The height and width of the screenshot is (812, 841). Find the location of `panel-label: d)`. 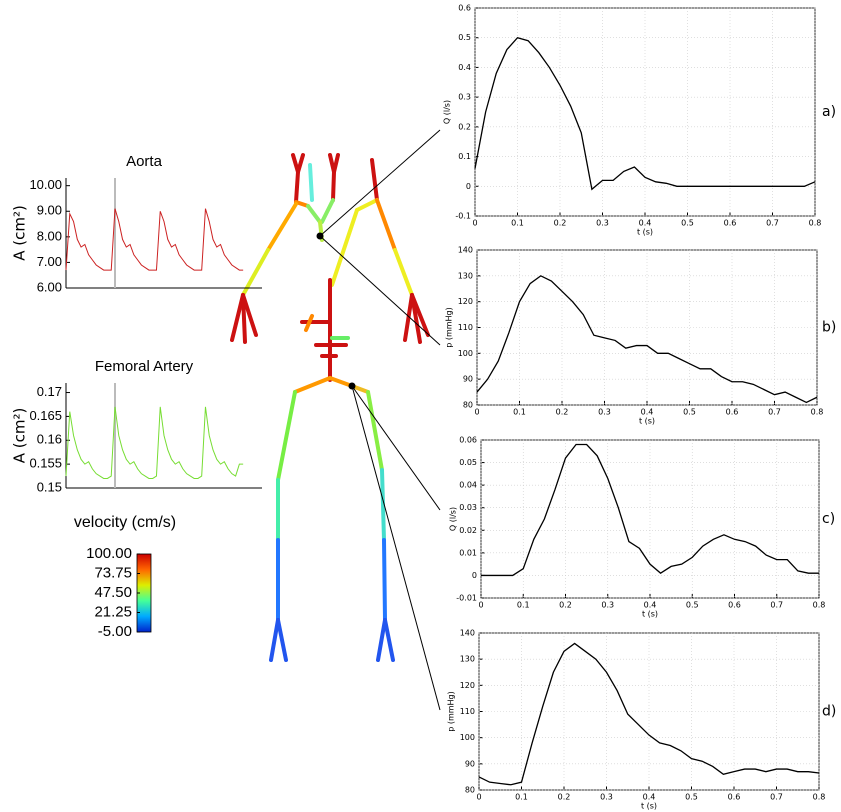

panel-label: d) is located at coordinates (829, 712).